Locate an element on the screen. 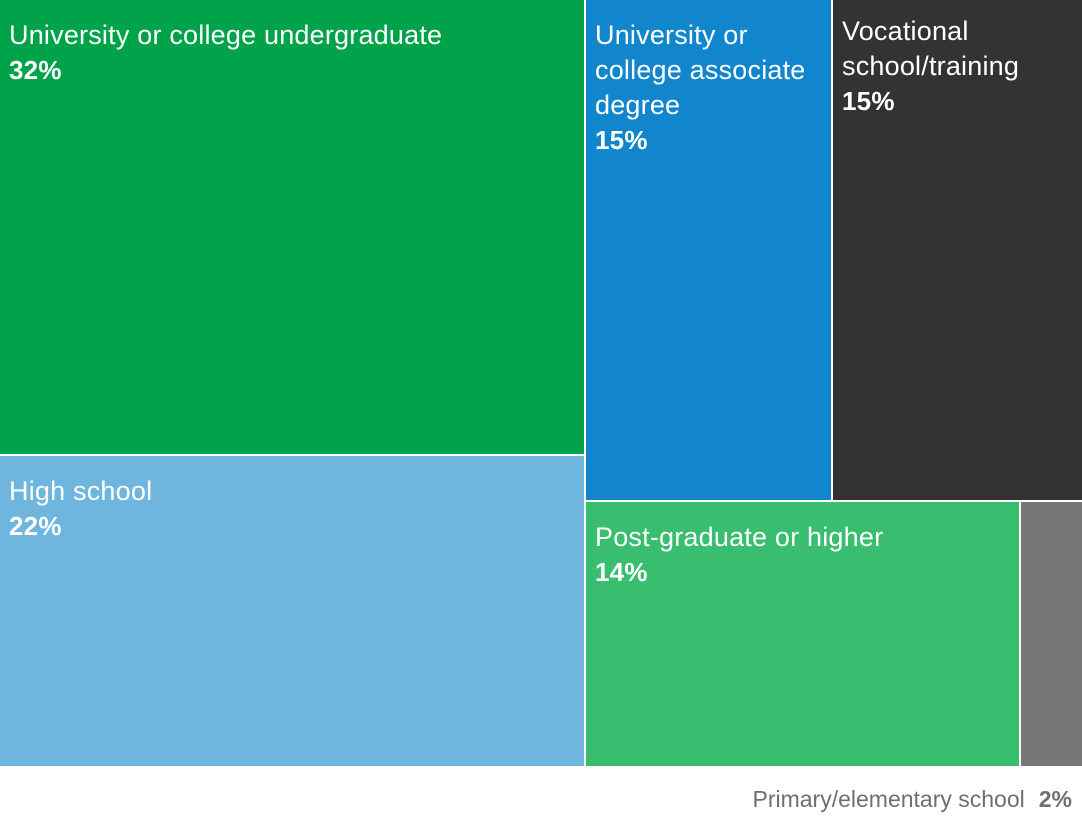  tile-label-vocational: Vocational school/training 15% is located at coordinates (958, 66).